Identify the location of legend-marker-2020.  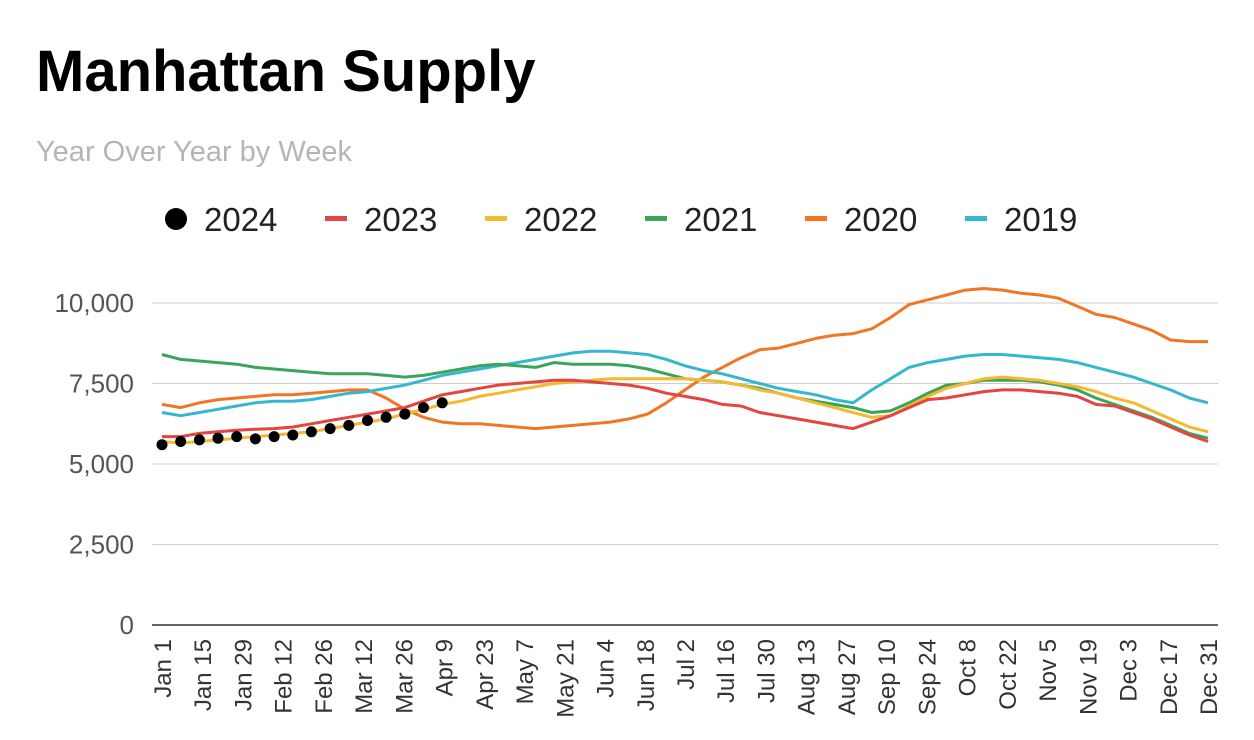
(816, 218).